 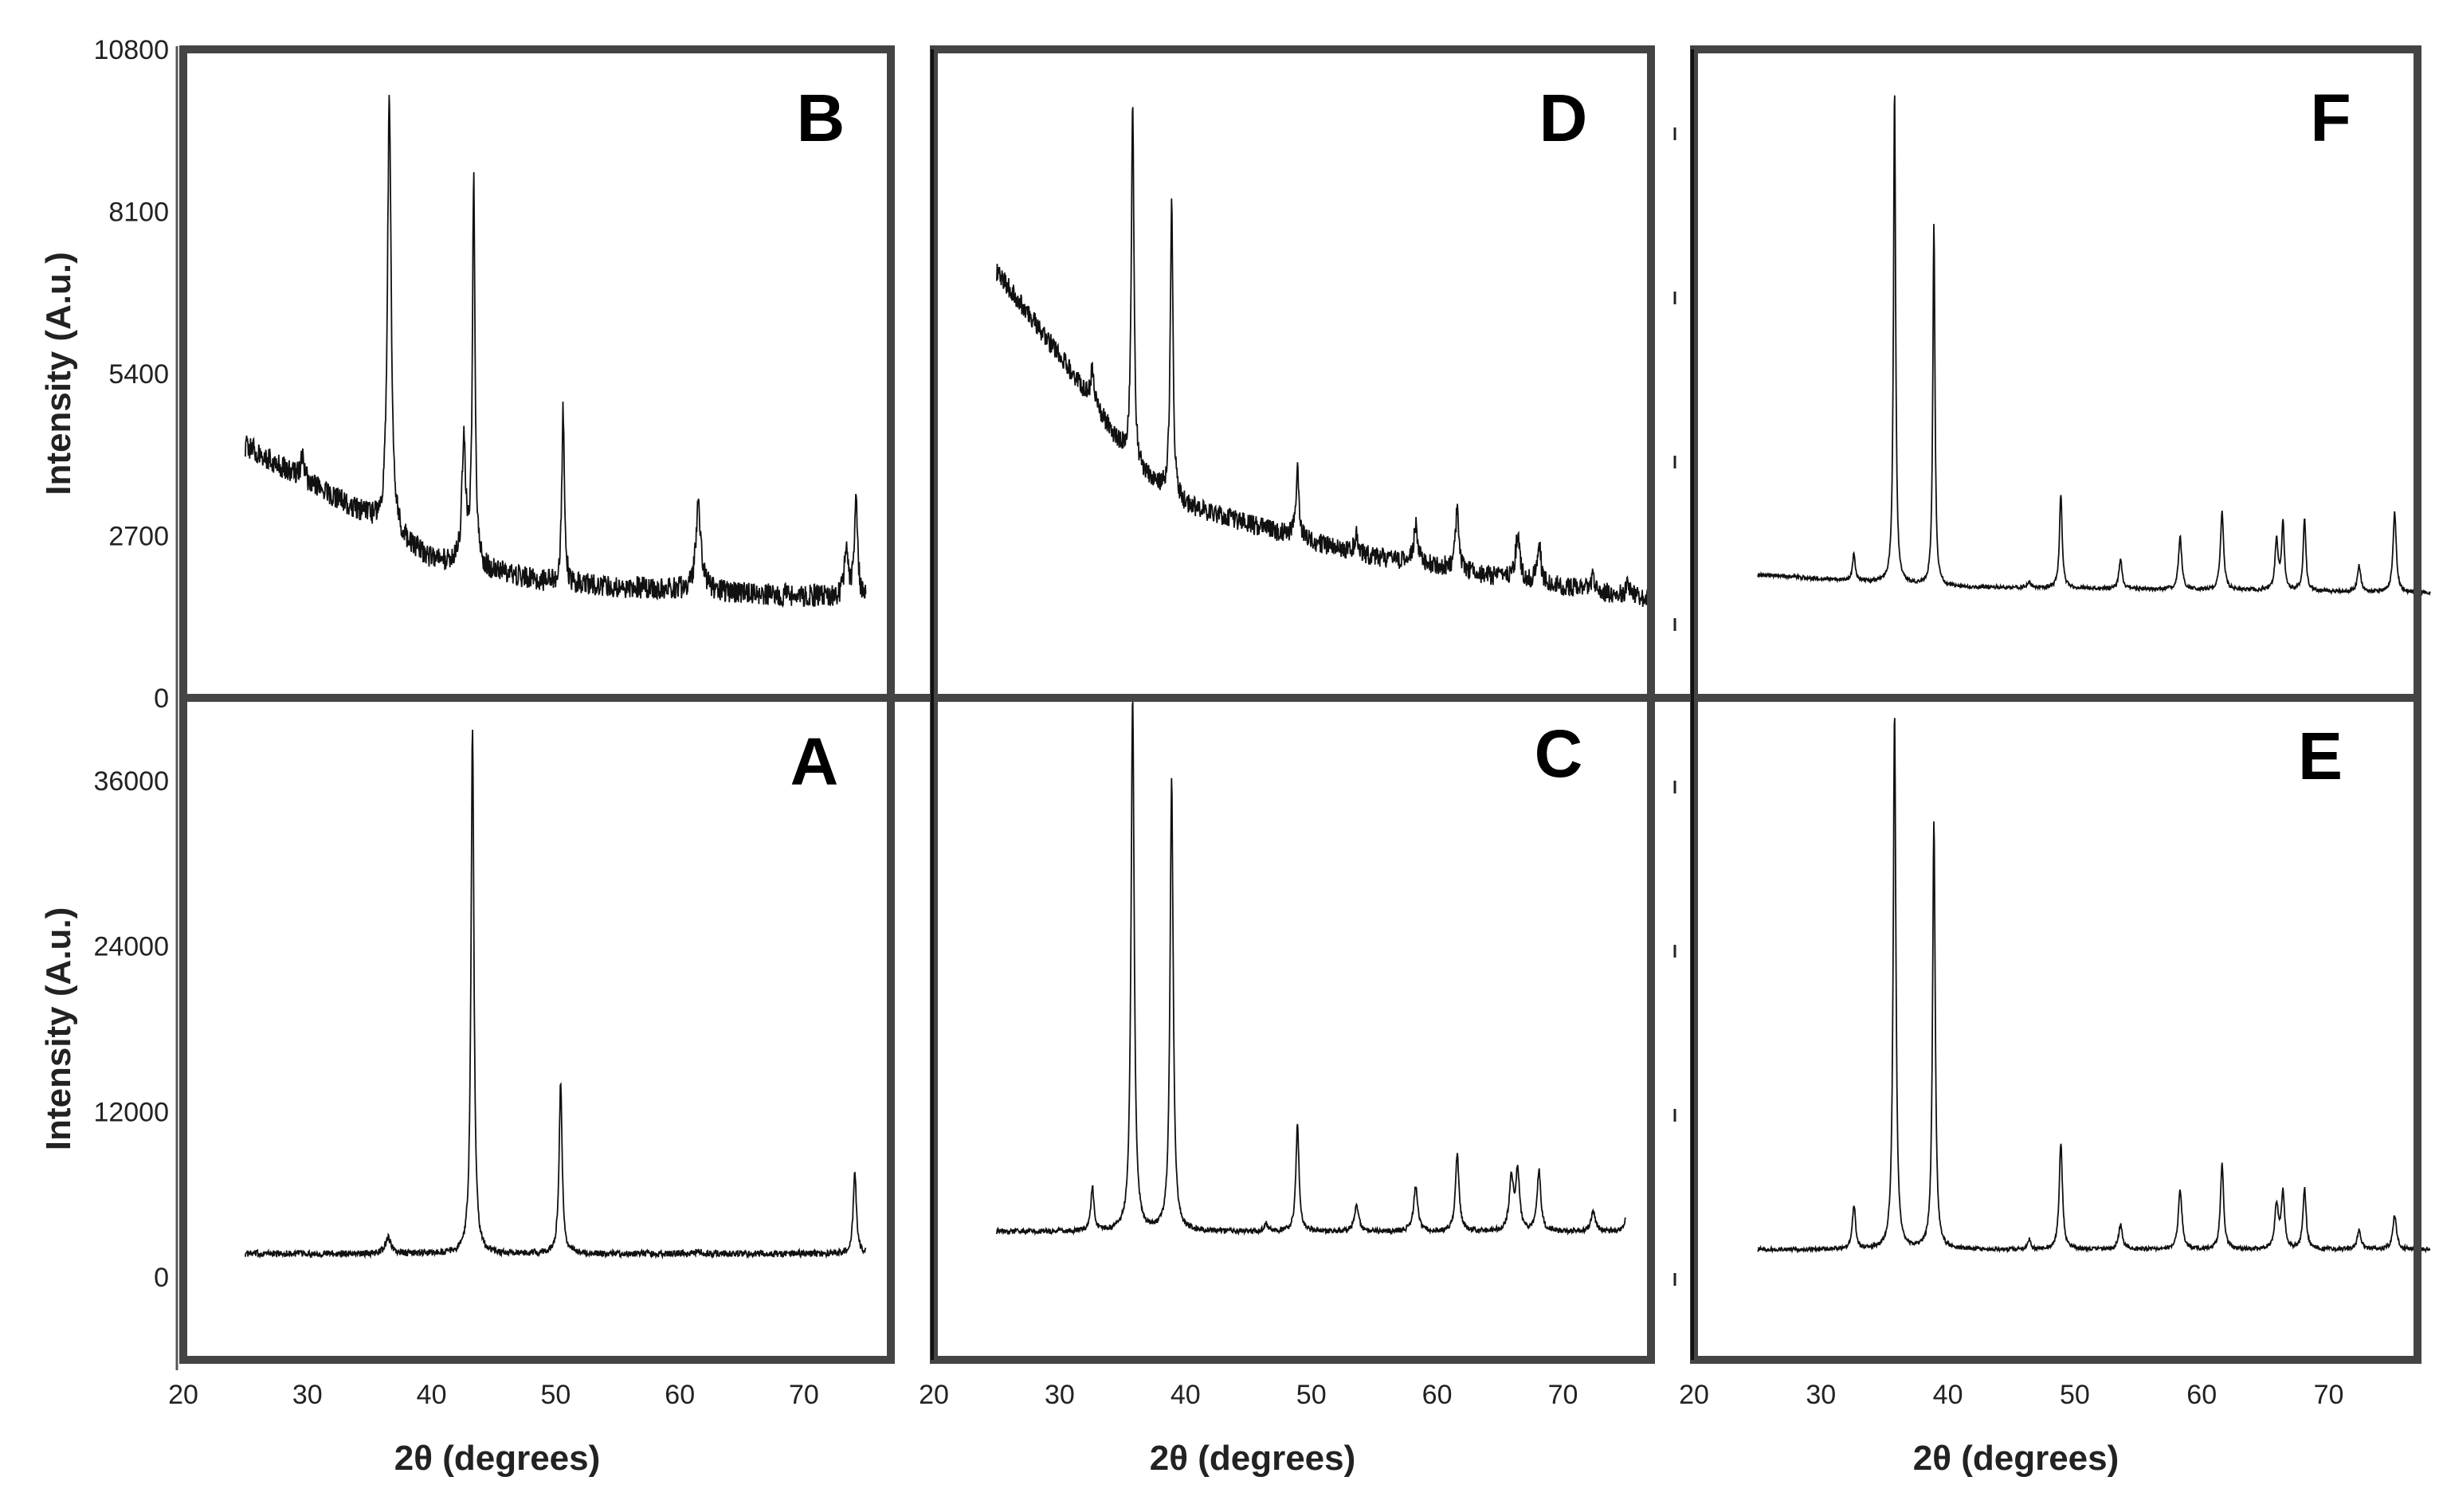 What do you see at coordinates (138, 537) in the screenshot?
I see `y-tick-label: 2700` at bounding box center [138, 537].